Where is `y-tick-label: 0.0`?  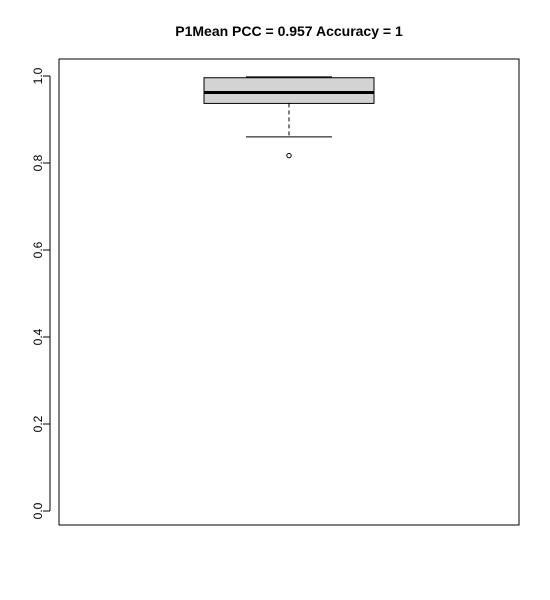
y-tick-label: 0.0 is located at coordinates (38, 510).